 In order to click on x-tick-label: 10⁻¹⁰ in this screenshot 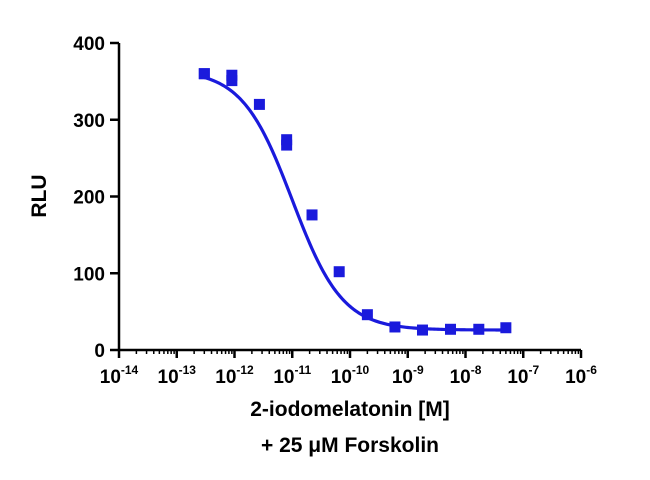, I will do `click(350, 375)`.